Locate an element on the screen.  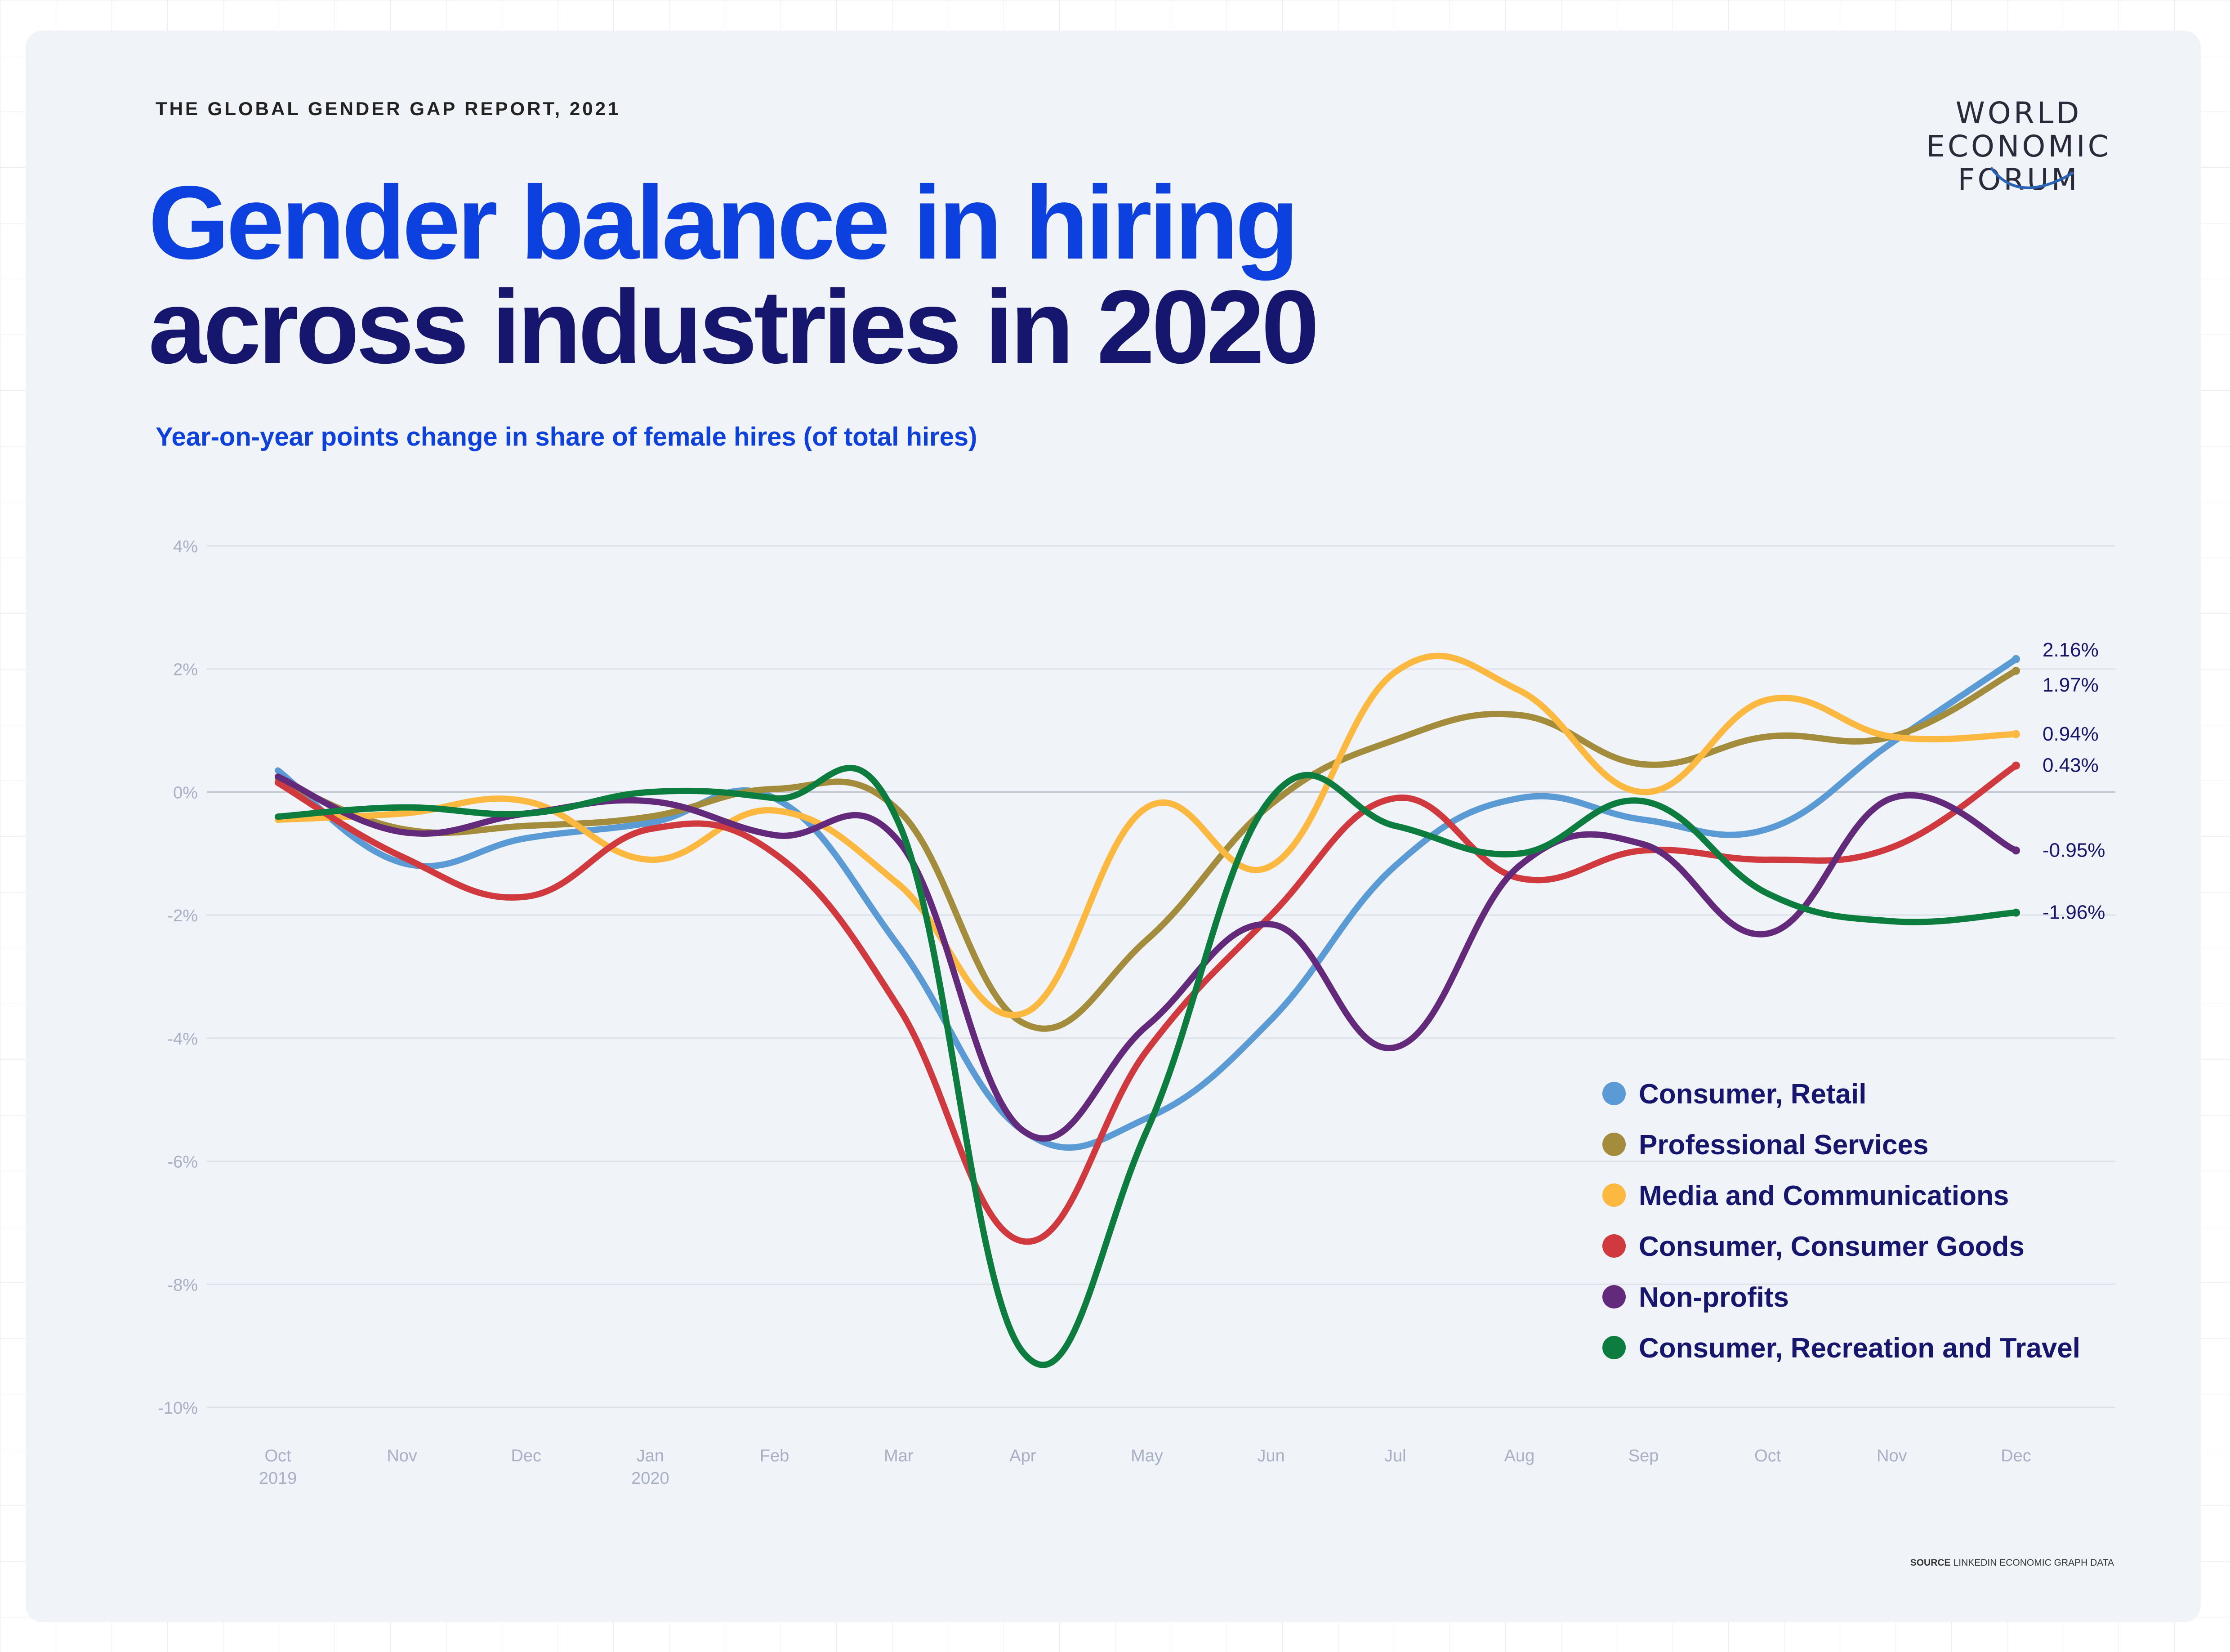
x-tick-label: Jan is located at coordinates (651, 1456).